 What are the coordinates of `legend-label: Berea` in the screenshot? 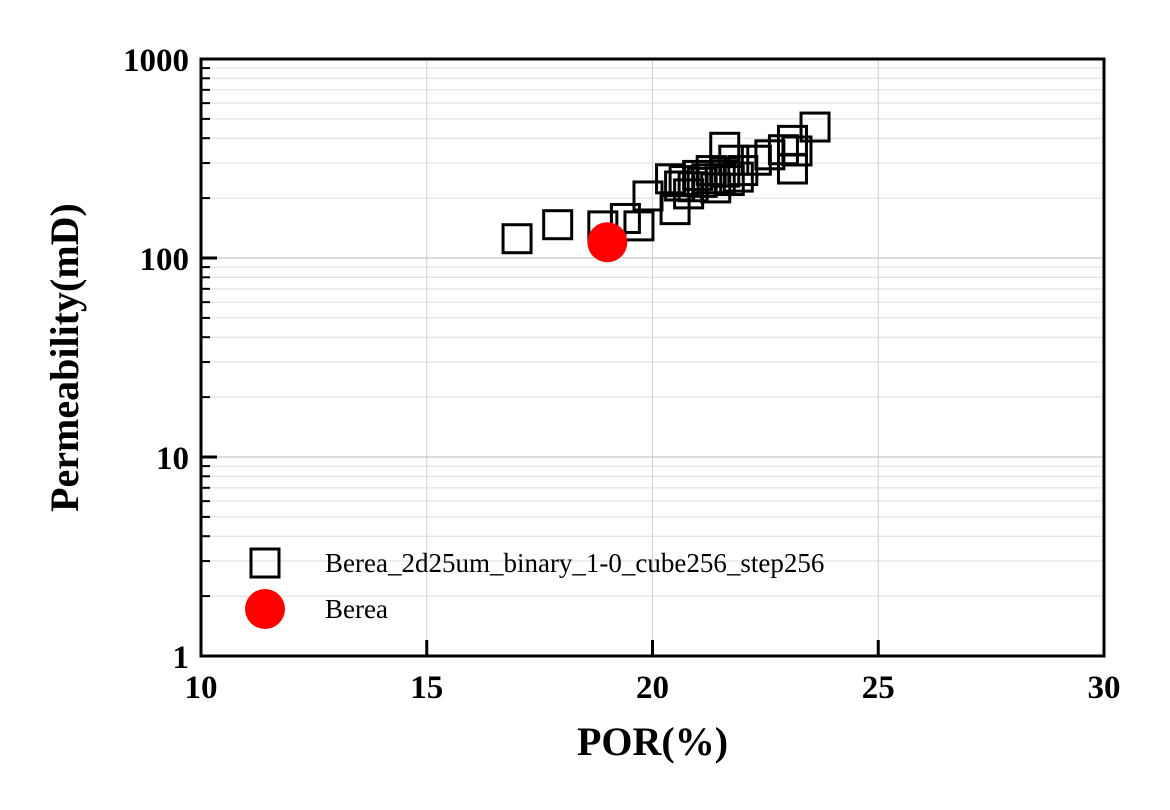 It's located at (356, 609).